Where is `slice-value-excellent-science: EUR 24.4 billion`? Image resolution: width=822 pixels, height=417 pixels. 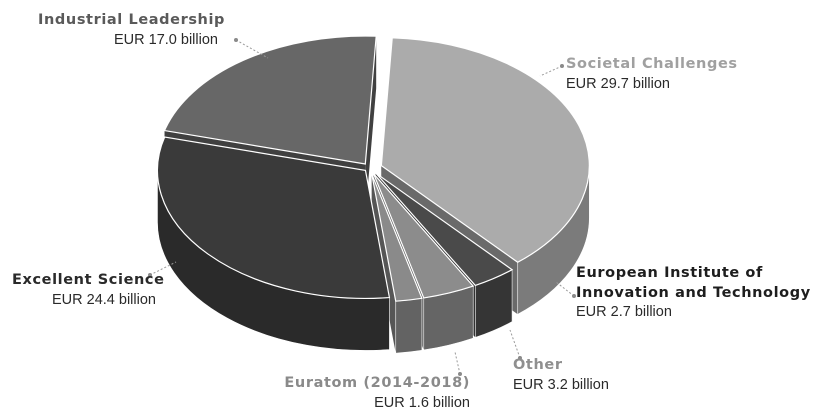
slice-value-excellent-science: EUR 24.4 billion is located at coordinates (104, 299).